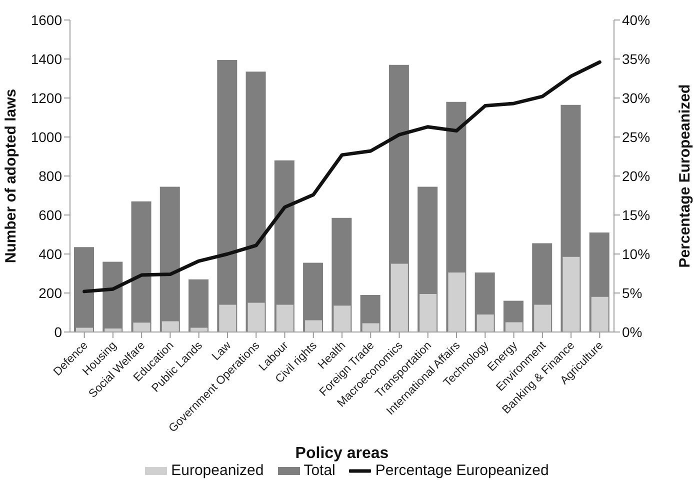 The image size is (694, 484). What do you see at coordinates (11, 176) in the screenshot?
I see `y-axis-title: Number of adopted laws` at bounding box center [11, 176].